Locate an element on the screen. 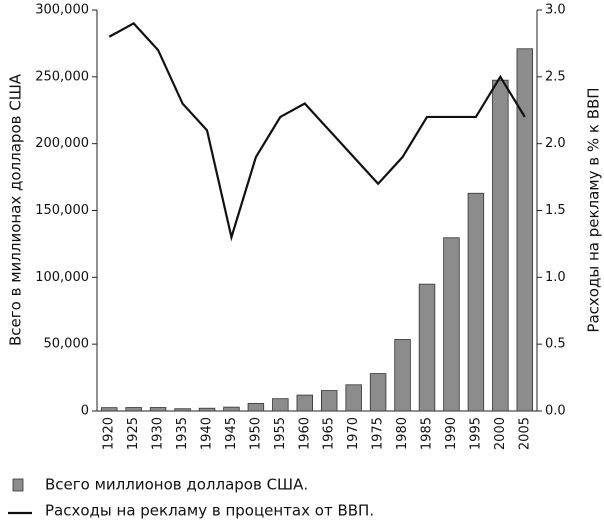 This screenshot has width=604, height=522. x-tick-label: 2000 is located at coordinates (500, 433).